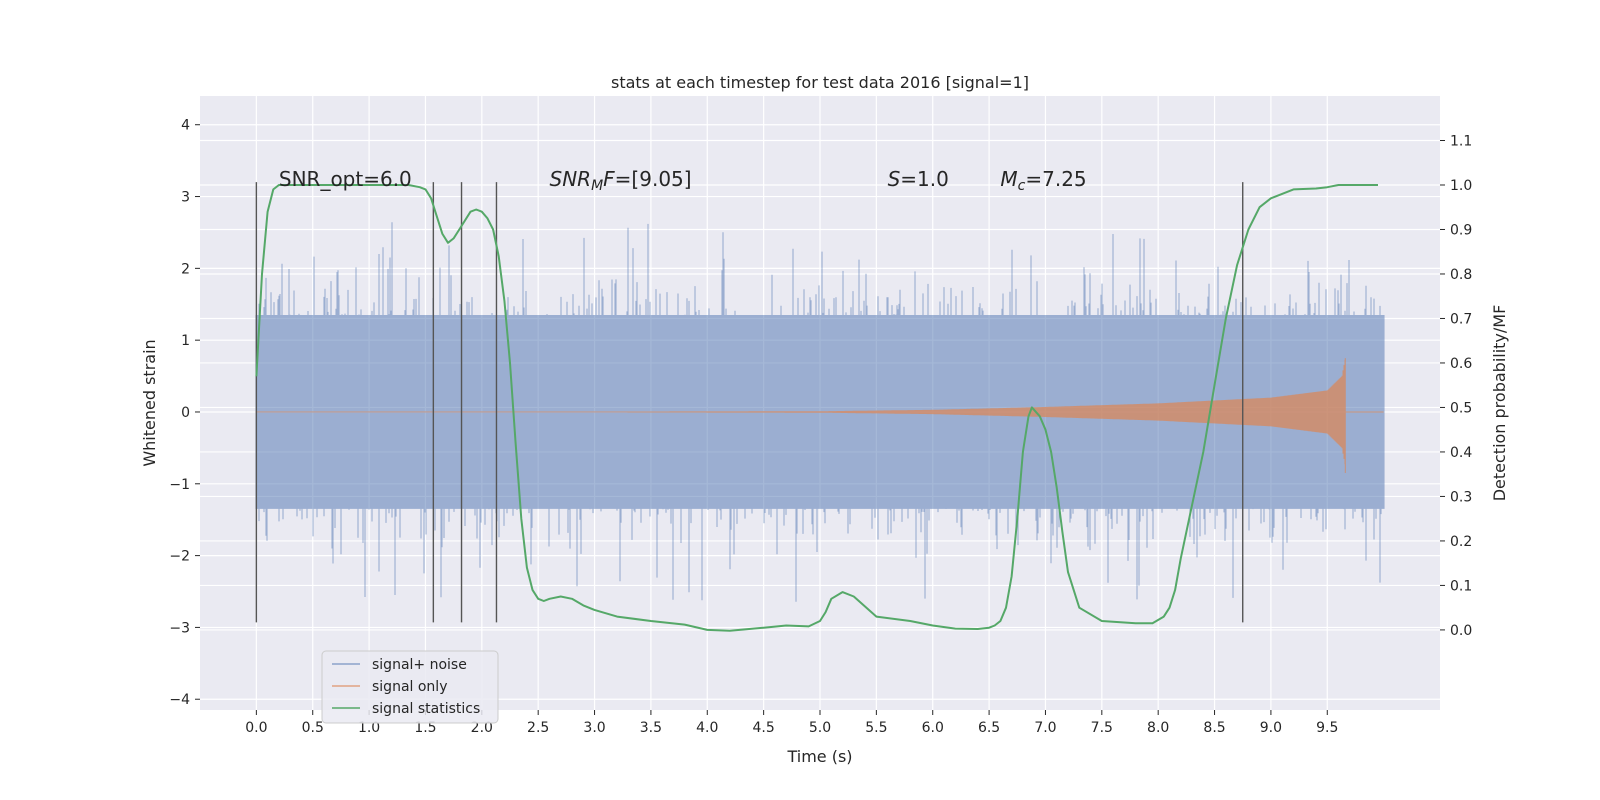 This screenshot has height=800, width=1600. What do you see at coordinates (369, 728) in the screenshot?
I see `x-tick-label: 1.0` at bounding box center [369, 728].